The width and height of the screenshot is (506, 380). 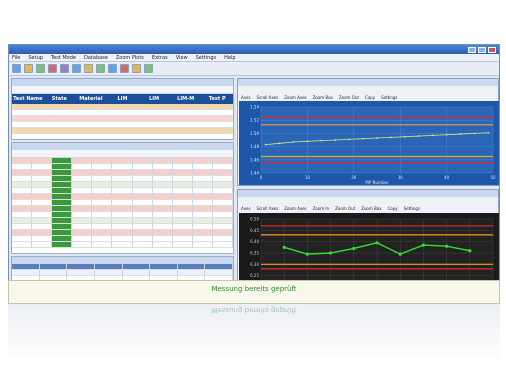 I want to click on menu-item: Help, so click(x=230, y=57).